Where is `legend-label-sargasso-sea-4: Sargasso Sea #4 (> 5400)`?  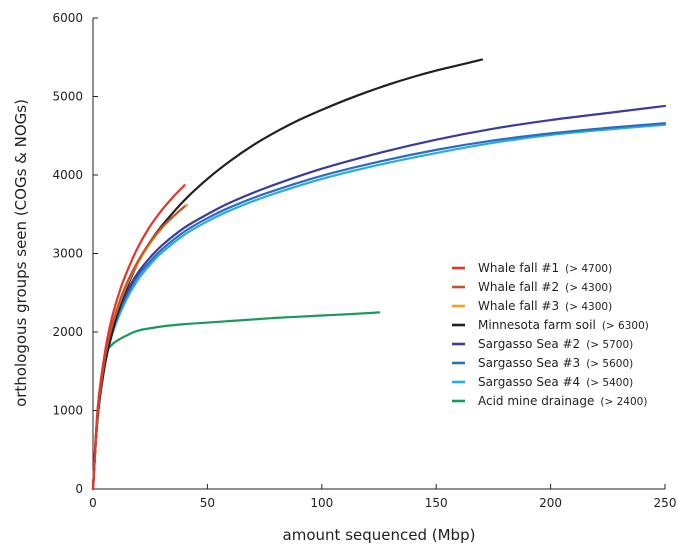 legend-label-sargasso-sea-4: Sargasso Sea #4 (> 5400) is located at coordinates (555, 382).